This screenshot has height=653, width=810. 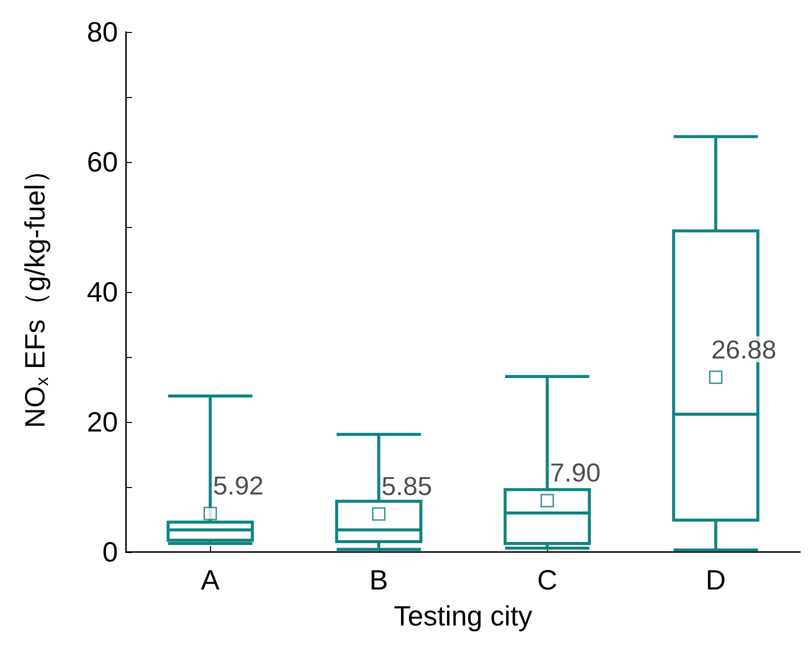 I want to click on y-tick-label: 60, so click(x=102, y=162).